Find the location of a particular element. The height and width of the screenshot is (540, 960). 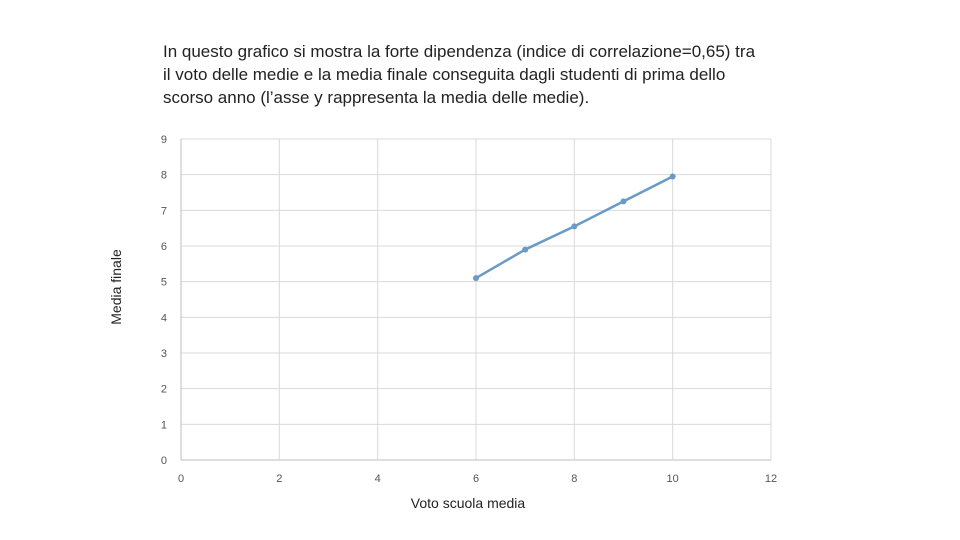

x-tick-label: 12 is located at coordinates (771, 479).